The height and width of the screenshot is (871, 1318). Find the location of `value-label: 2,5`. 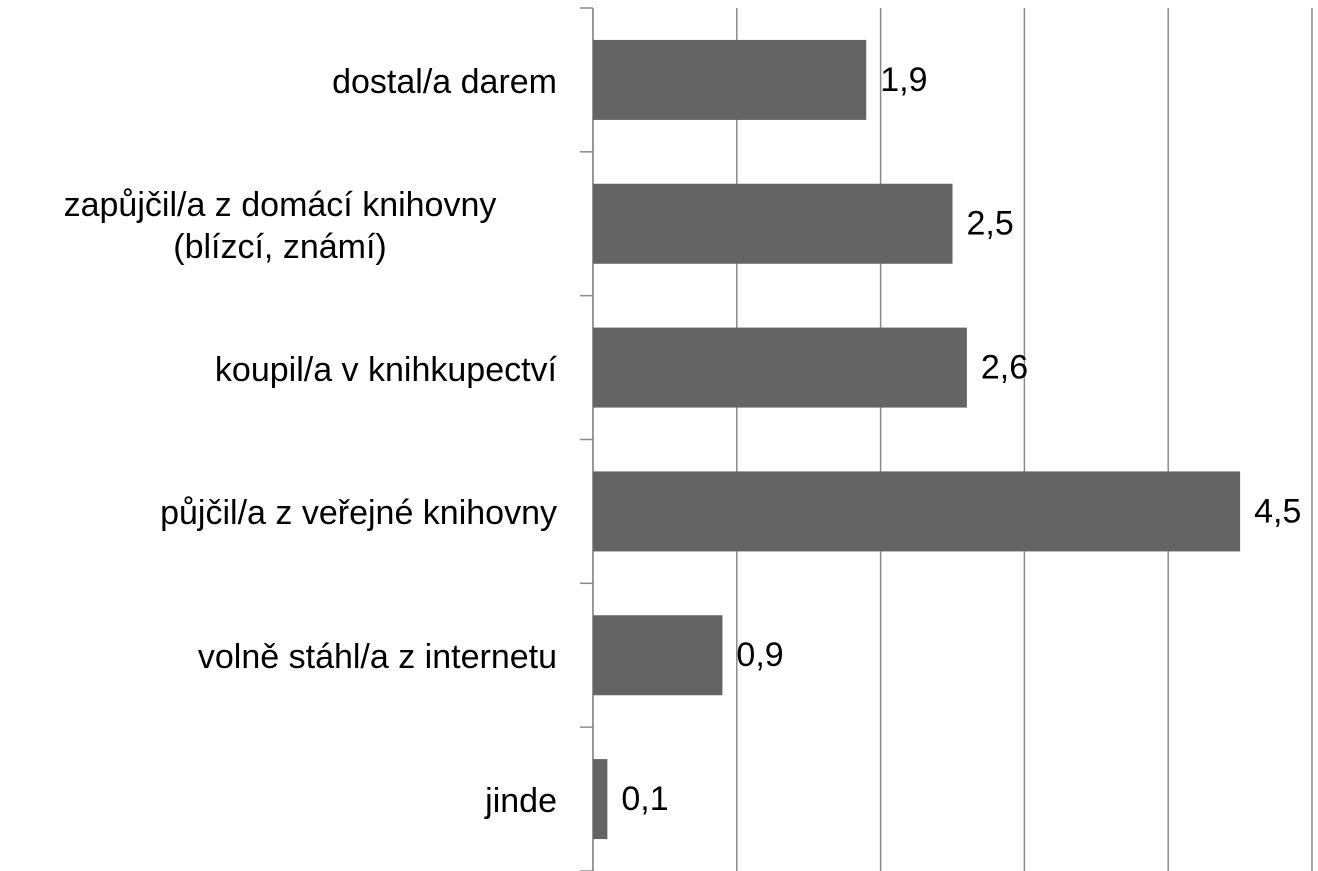

value-label: 2,5 is located at coordinates (990, 224).